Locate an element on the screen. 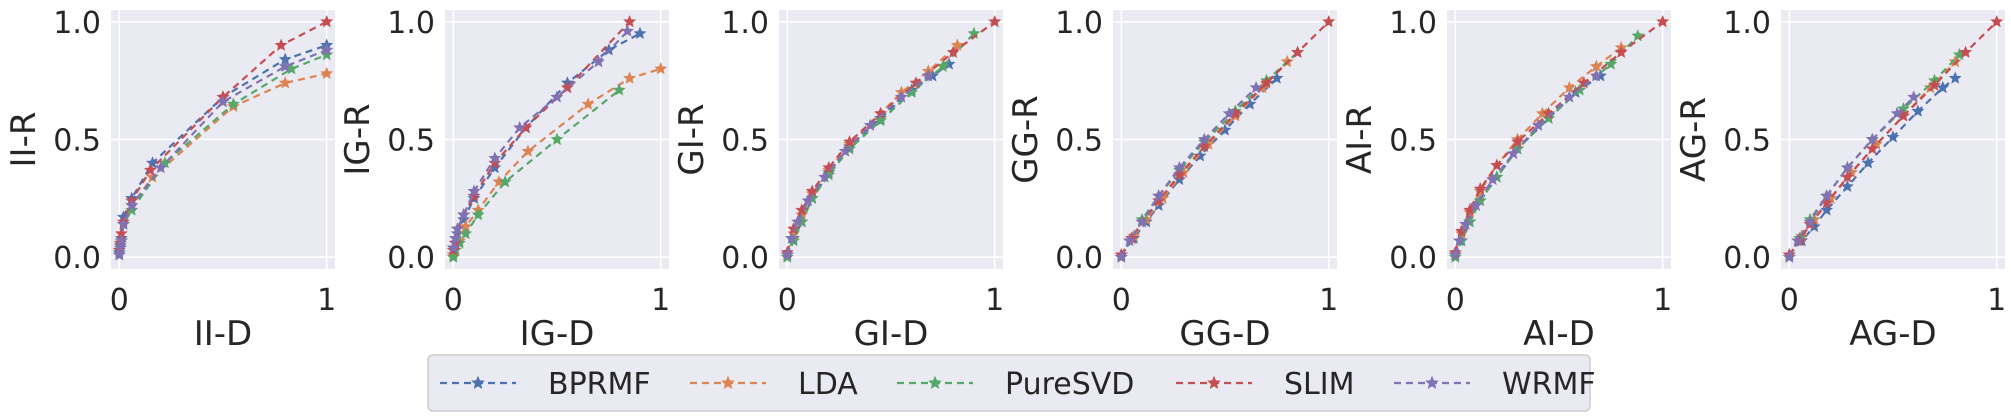 Image resolution: width=2011 pixels, height=420 pixels. legend-entry-slim: SLIM is located at coordinates (1265, 384).